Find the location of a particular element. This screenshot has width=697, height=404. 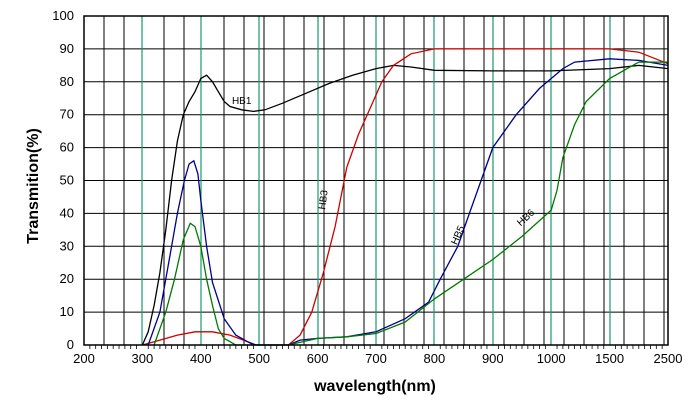

y-tick-label: 50 is located at coordinates (67, 180).